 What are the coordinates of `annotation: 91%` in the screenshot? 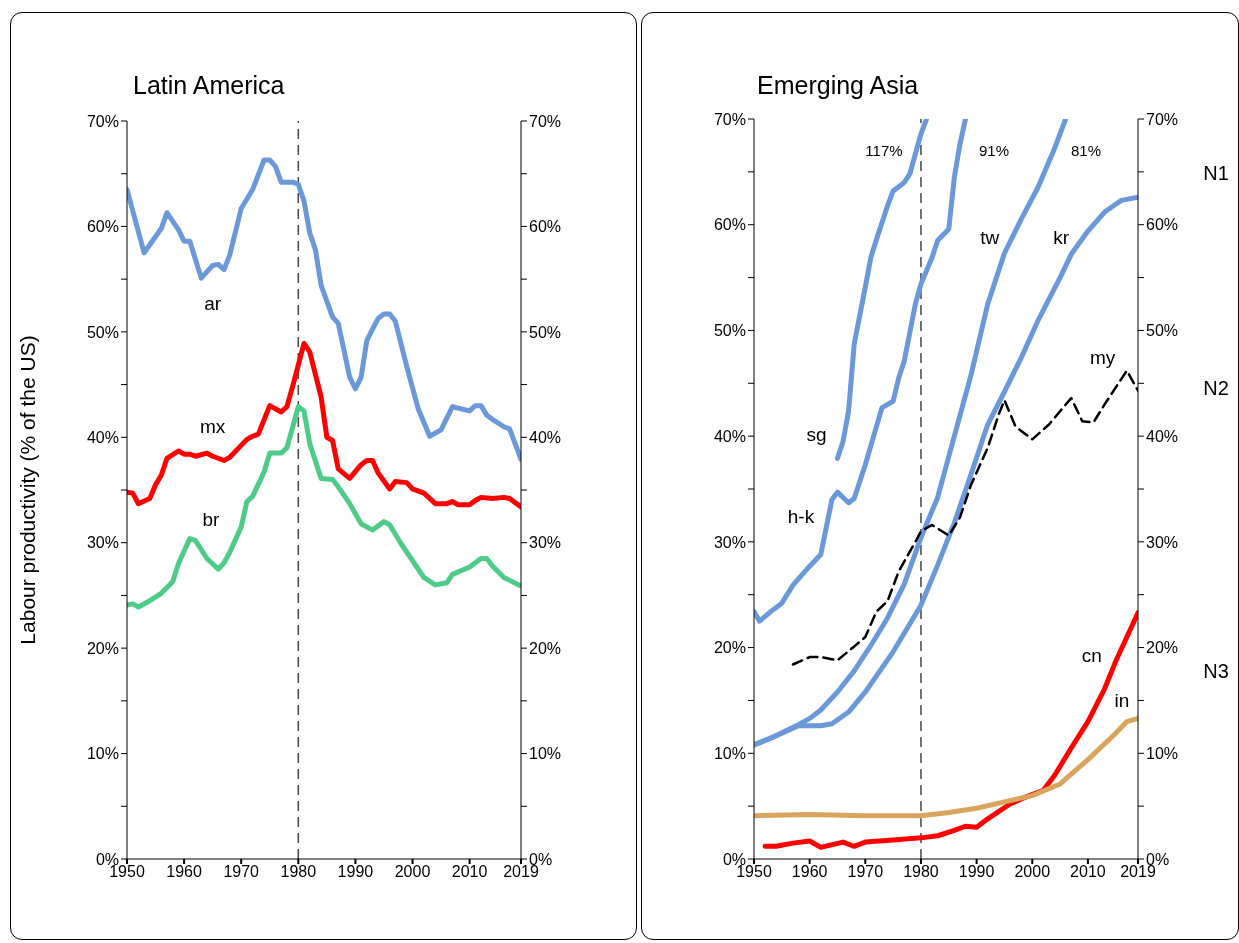 It's located at (994, 151).